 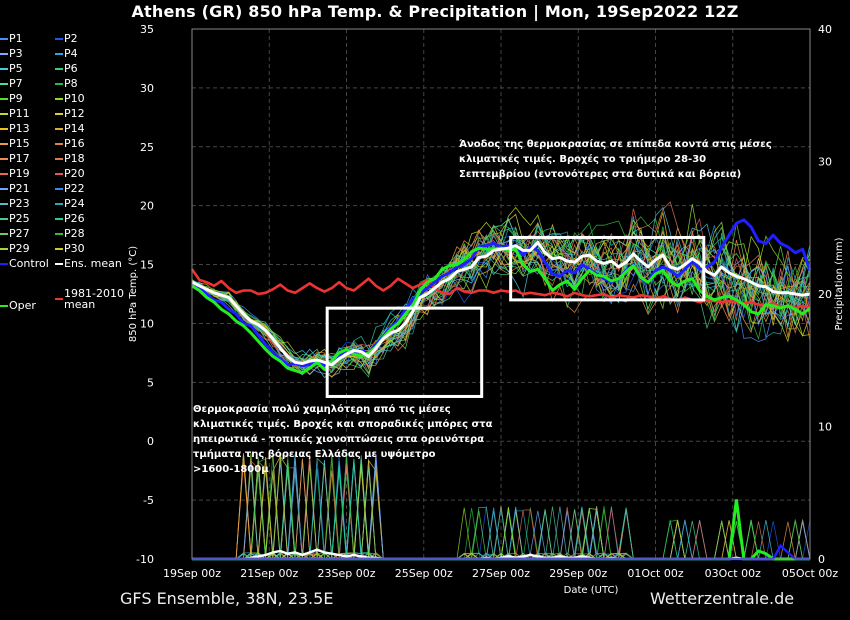 I want to click on legend-label: P30, so click(x=74, y=248).